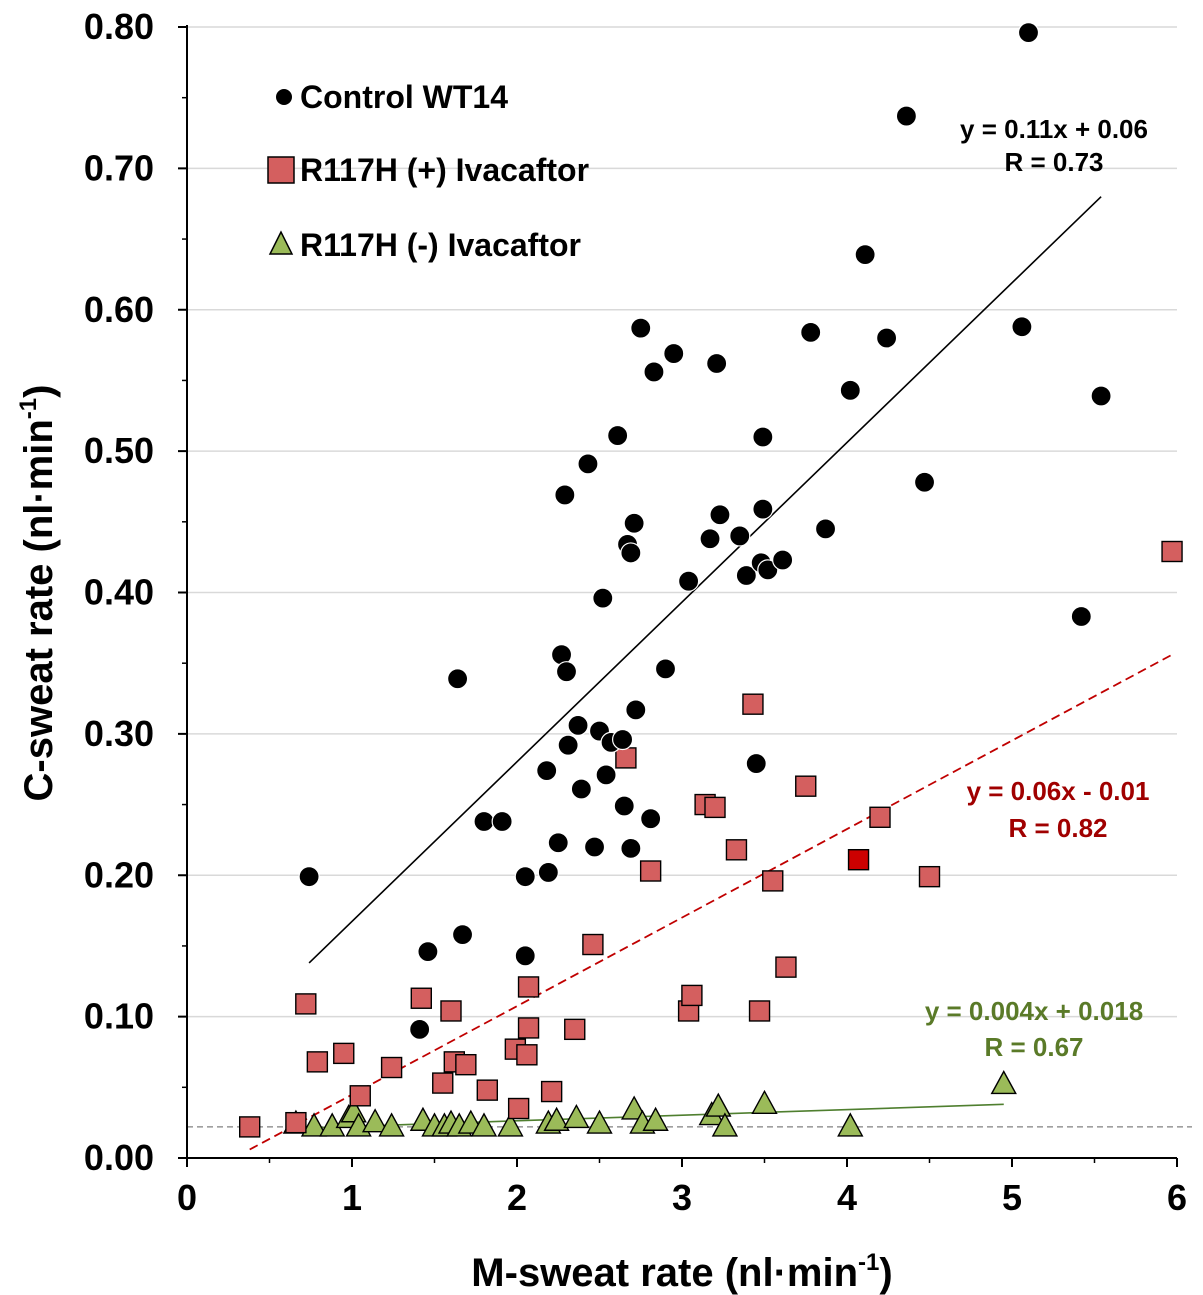  Describe the element at coordinates (1058, 791) in the screenshot. I see `plus-equation: y = 0.06x - 0.01` at that location.